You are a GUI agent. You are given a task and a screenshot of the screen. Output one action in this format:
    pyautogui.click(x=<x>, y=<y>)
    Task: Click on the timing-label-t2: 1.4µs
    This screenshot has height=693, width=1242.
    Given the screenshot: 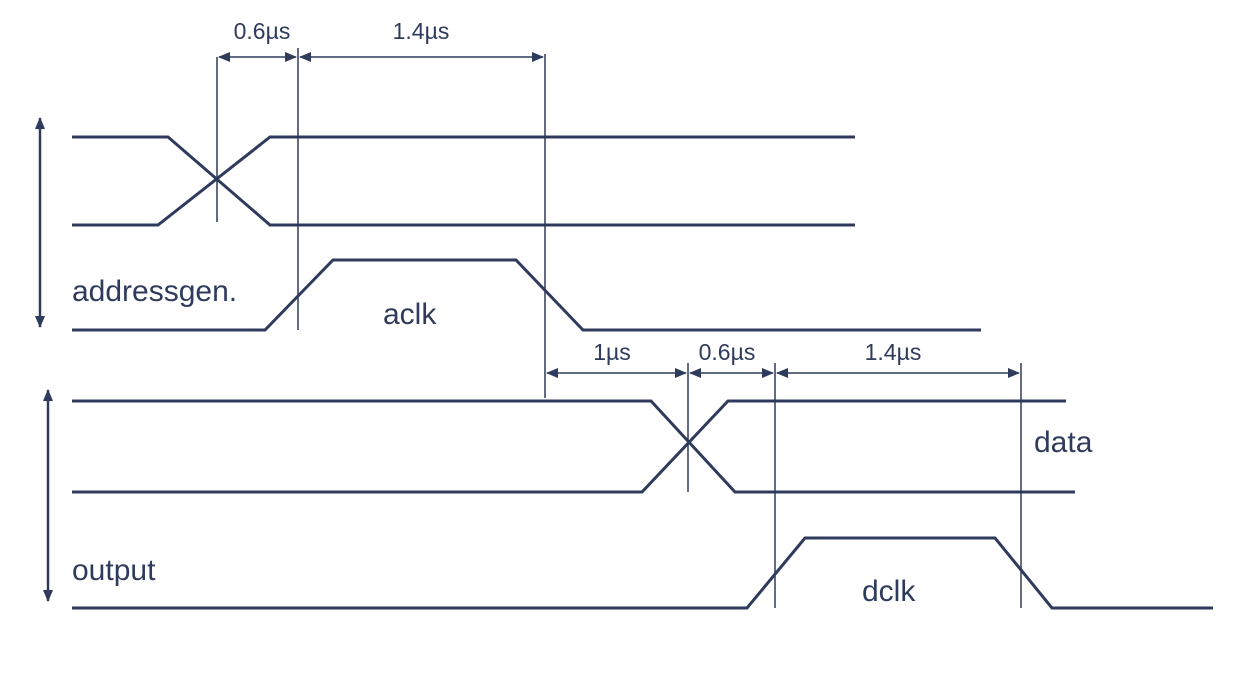 What is the action you would take?
    pyautogui.click(x=421, y=31)
    